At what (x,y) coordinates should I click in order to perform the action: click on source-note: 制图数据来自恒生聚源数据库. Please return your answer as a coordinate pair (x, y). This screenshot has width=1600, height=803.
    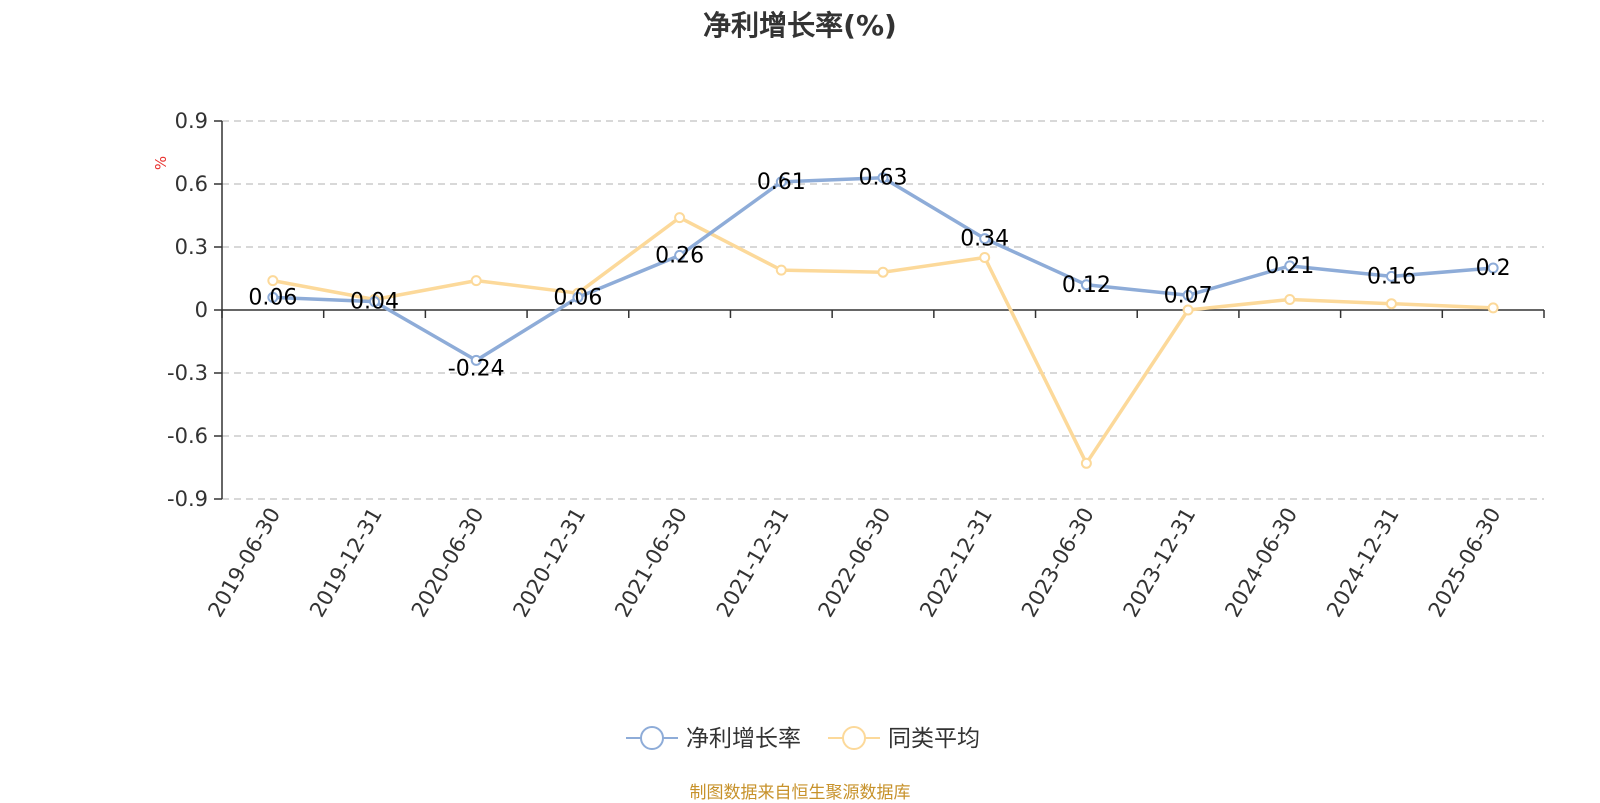
    Looking at the image, I should click on (800, 793).